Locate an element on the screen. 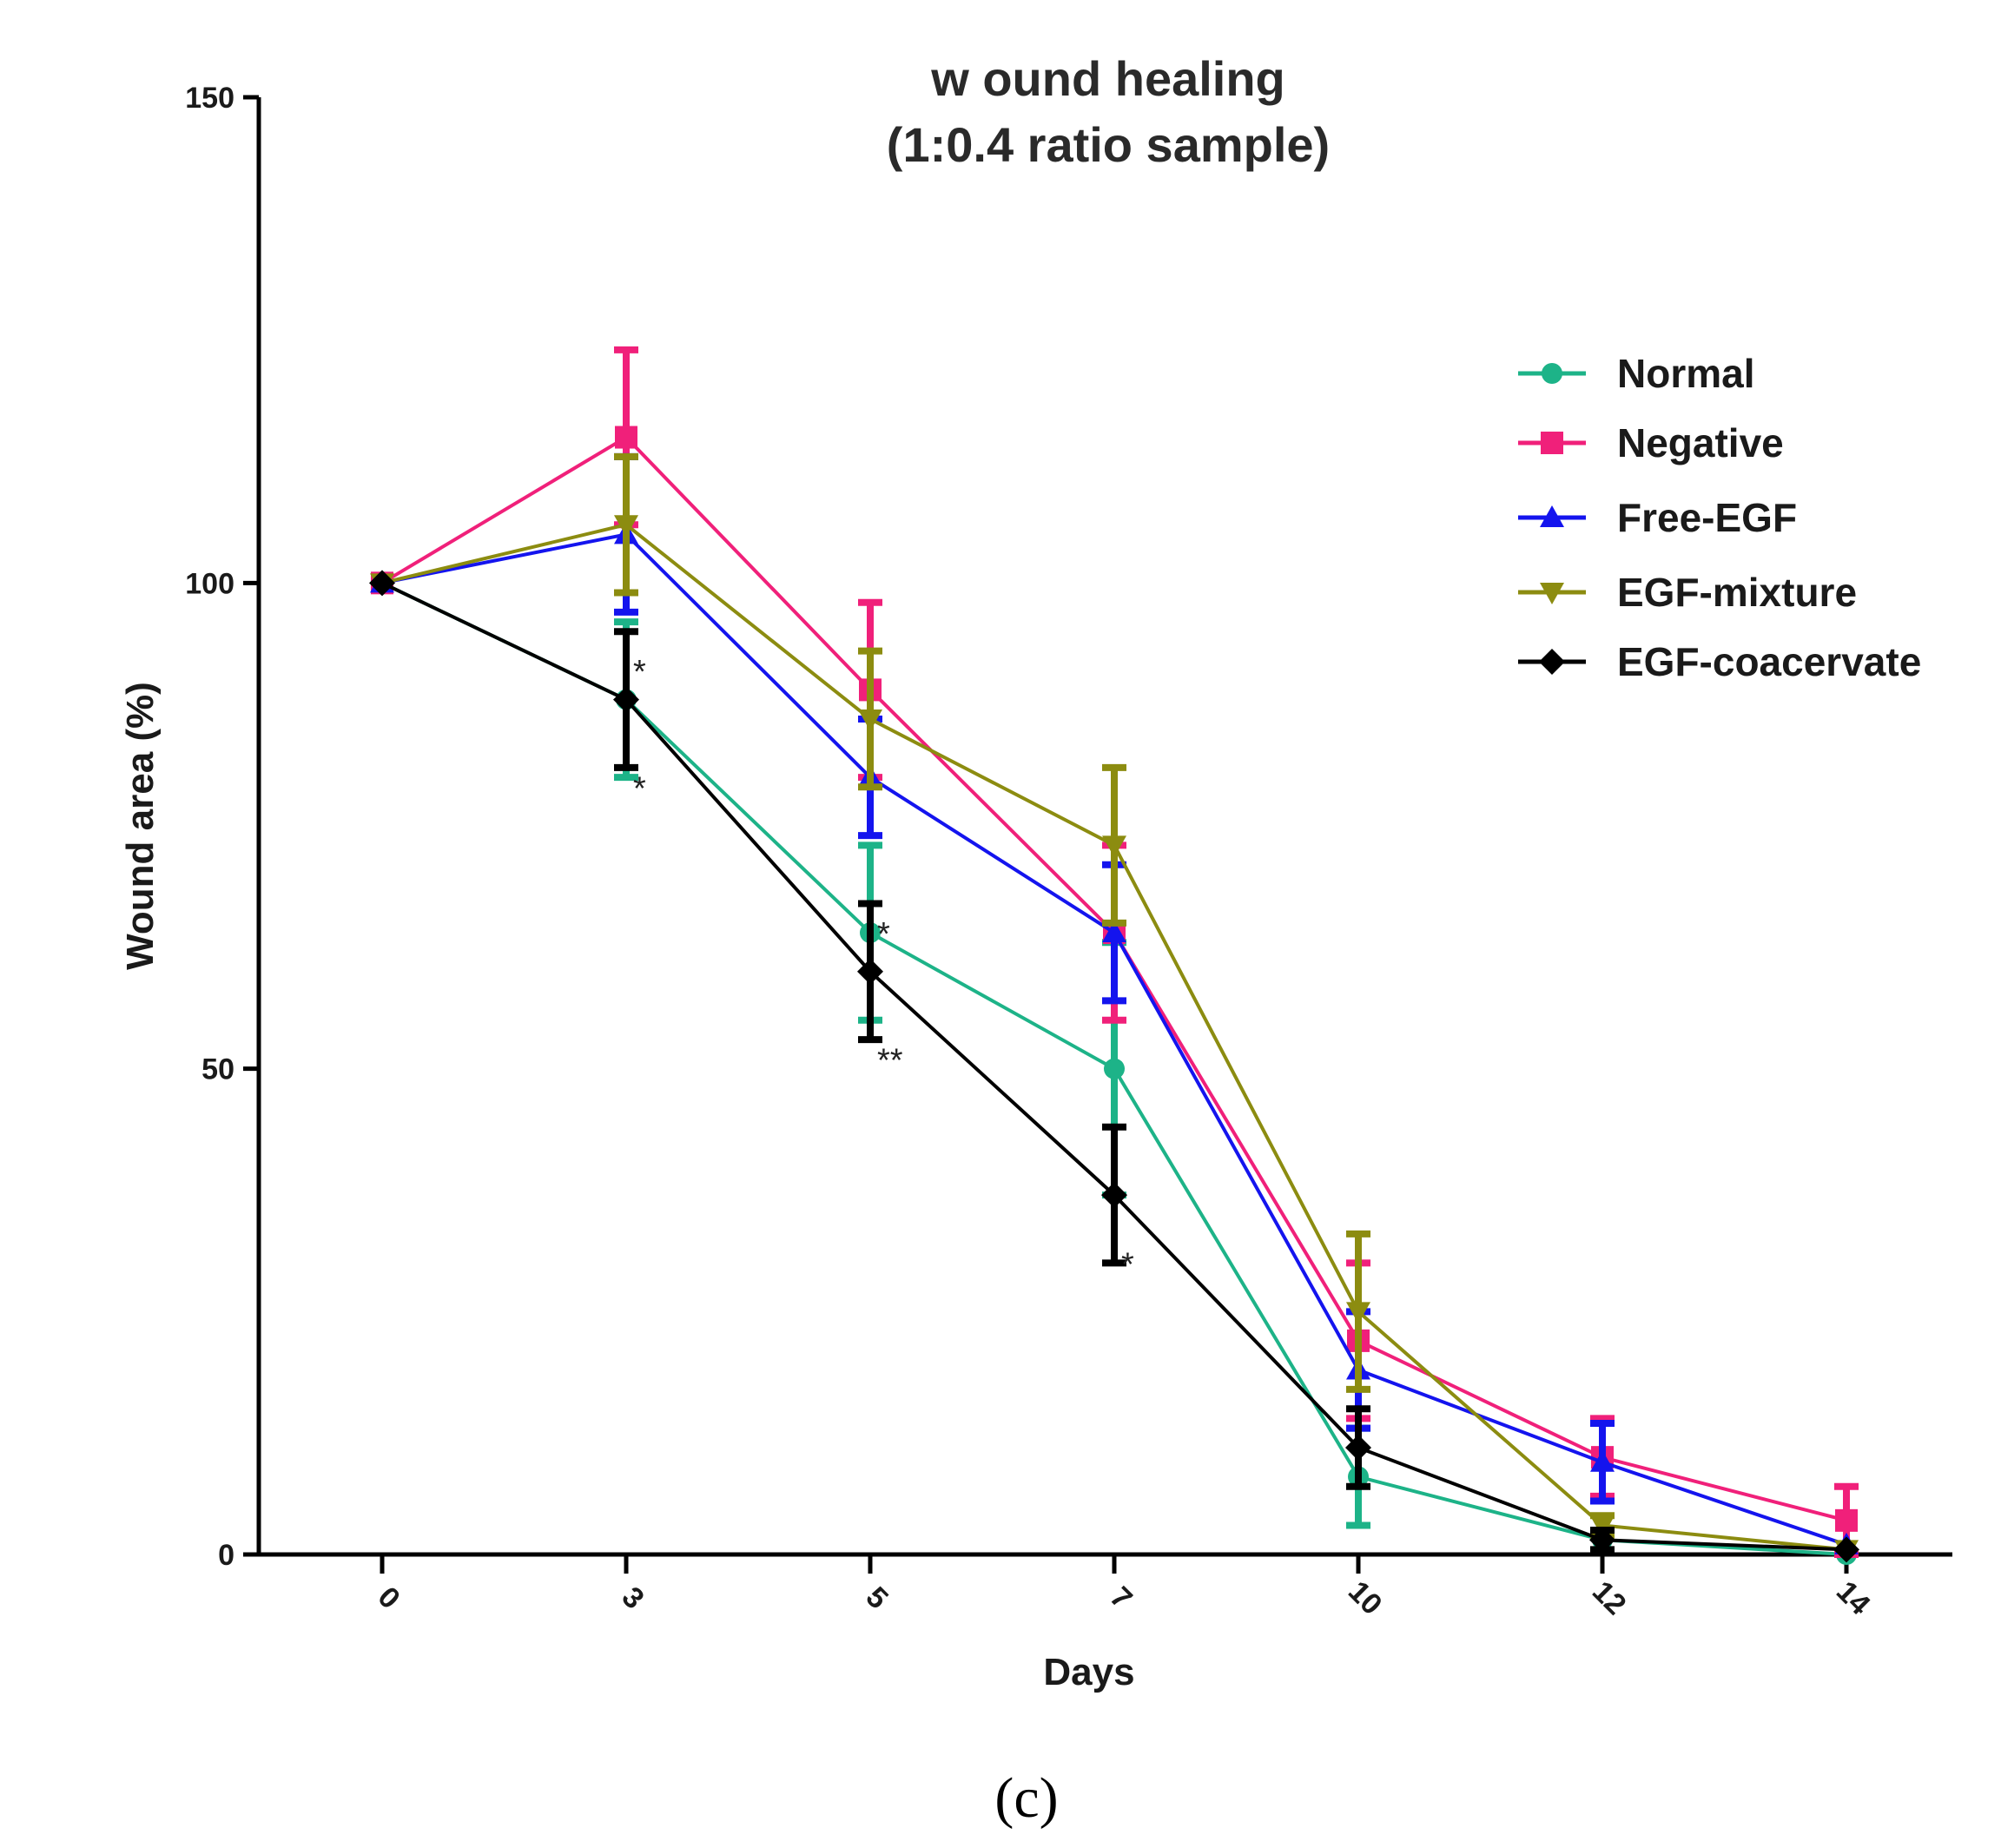 This screenshot has height=1848, width=2001. y-axis-label: Wound area (%) is located at coordinates (140, 826).